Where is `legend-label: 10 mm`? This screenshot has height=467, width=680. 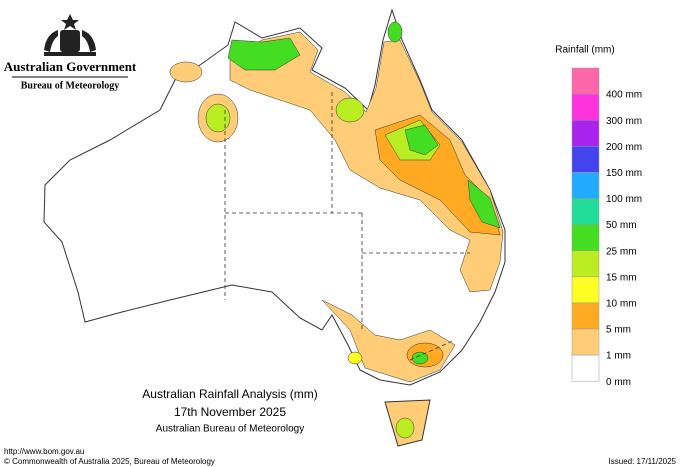 legend-label: 10 mm is located at coordinates (621, 304).